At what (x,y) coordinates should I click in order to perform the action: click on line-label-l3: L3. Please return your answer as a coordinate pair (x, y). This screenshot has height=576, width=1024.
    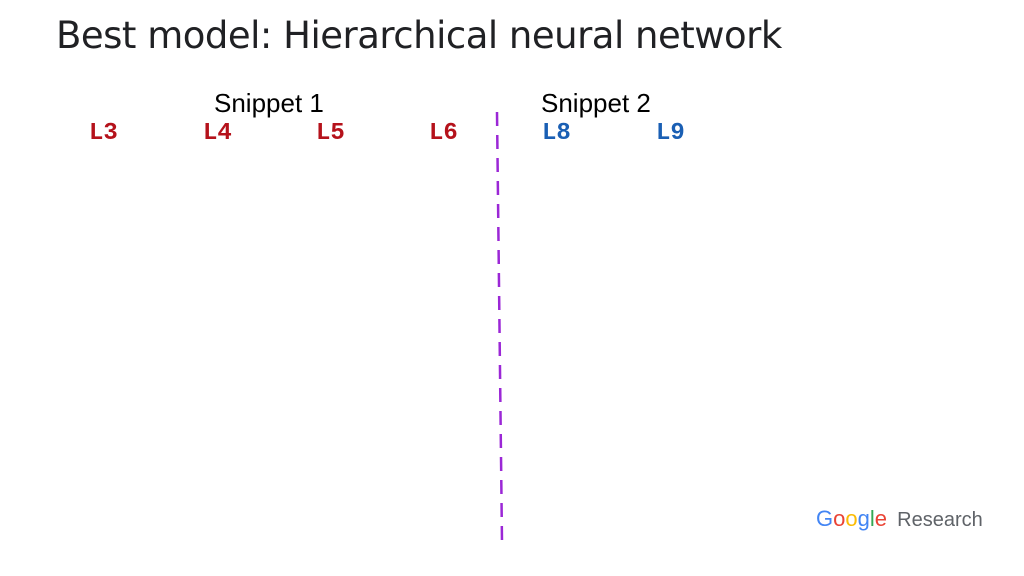
    Looking at the image, I should click on (103, 133).